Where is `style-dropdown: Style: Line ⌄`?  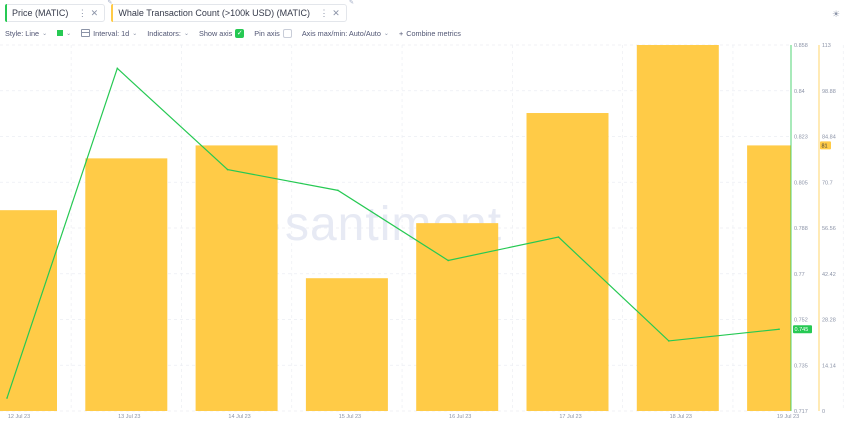
style-dropdown: Style: Line ⌄ is located at coordinates (26, 33).